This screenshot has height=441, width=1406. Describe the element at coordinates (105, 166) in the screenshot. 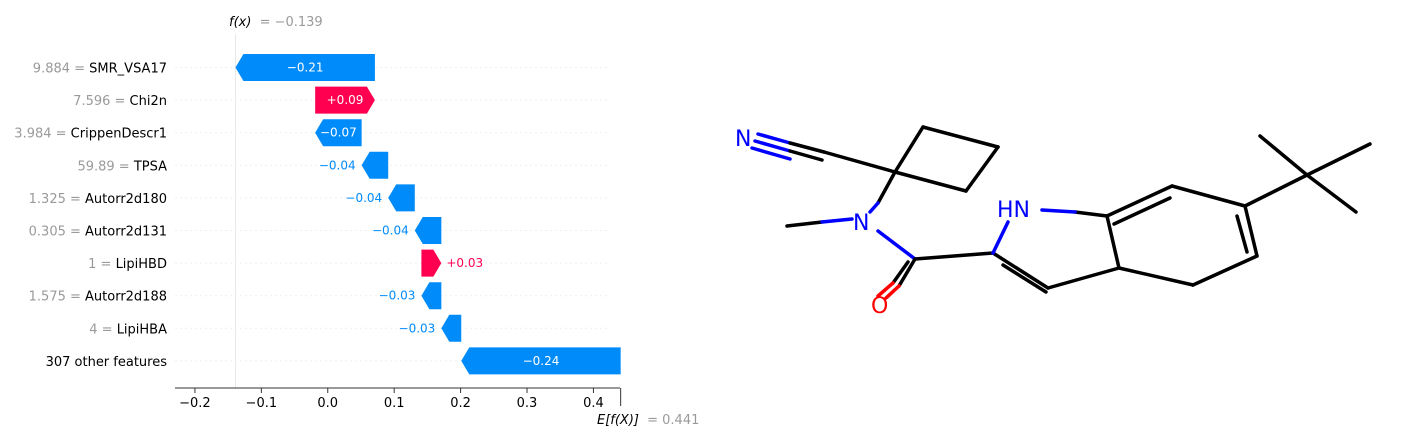

I see `feature-value: 59.89 =` at that location.